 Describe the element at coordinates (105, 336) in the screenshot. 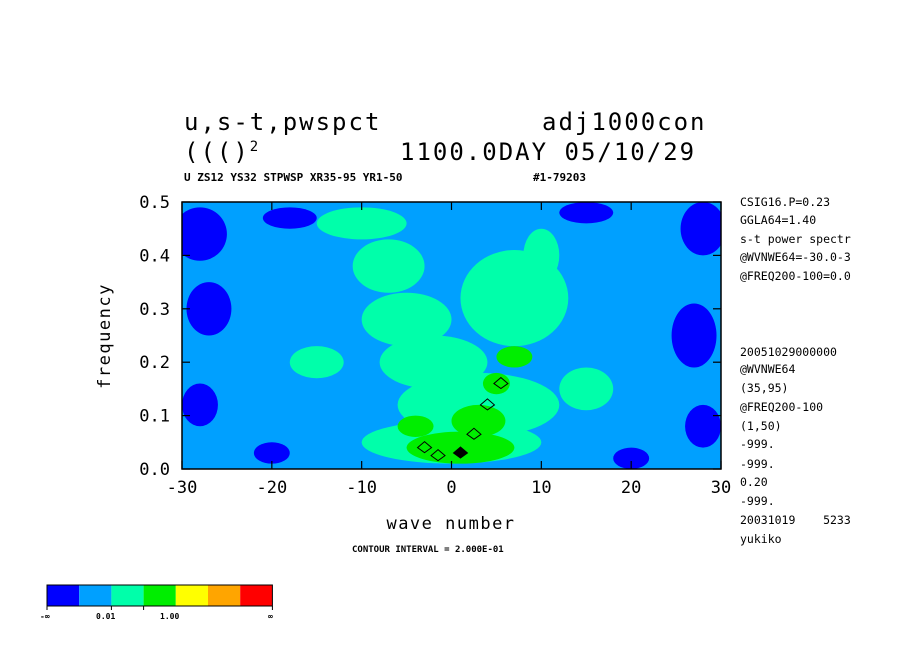

I see `y-axis-label: frequency` at that location.